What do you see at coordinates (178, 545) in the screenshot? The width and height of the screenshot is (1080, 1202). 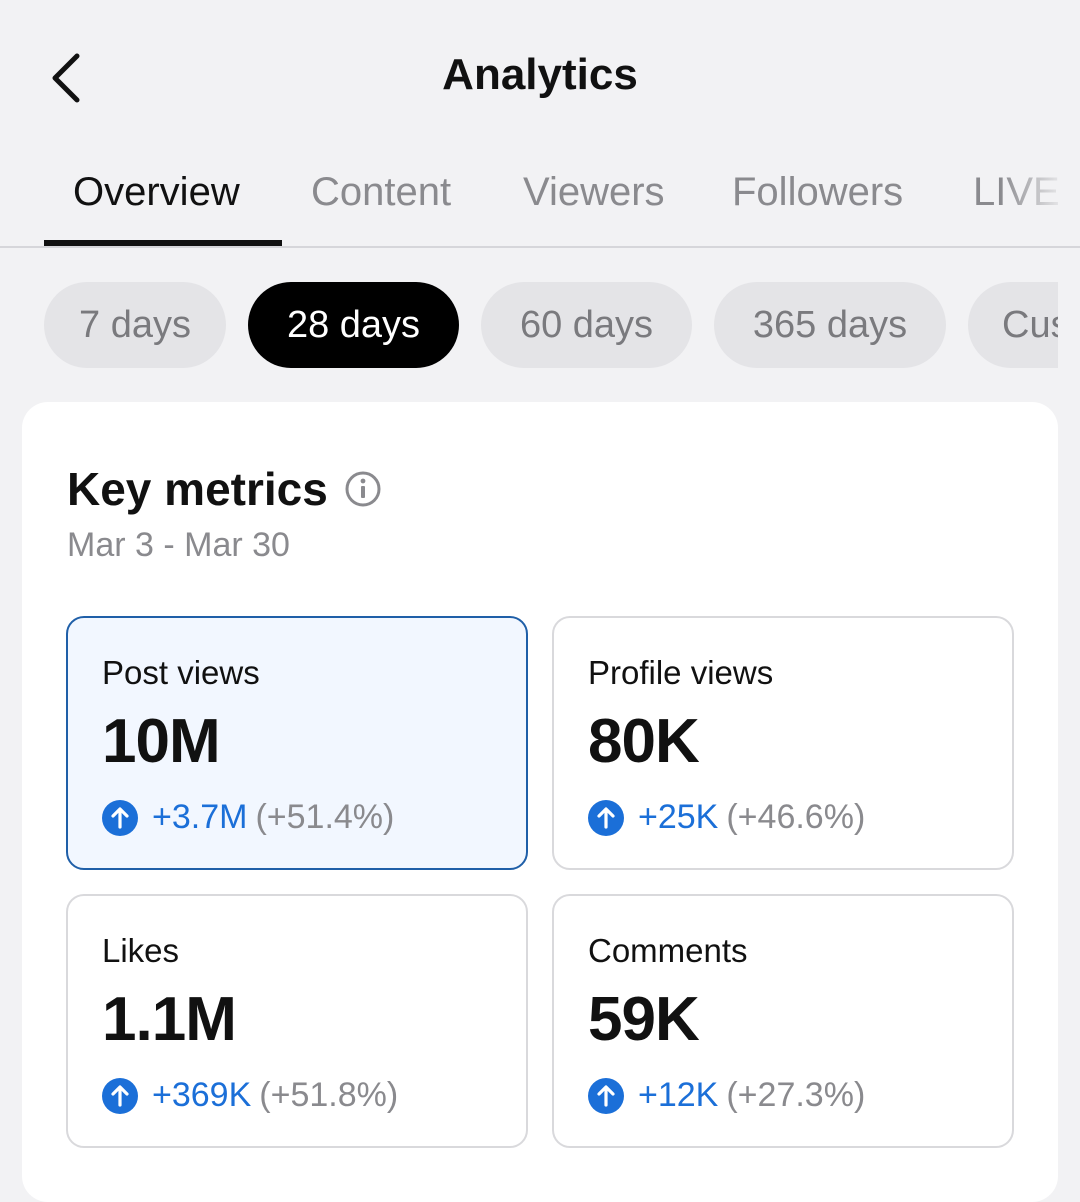 I see `key-metrics-date-range: Mar 3 - Mar 30` at bounding box center [178, 545].